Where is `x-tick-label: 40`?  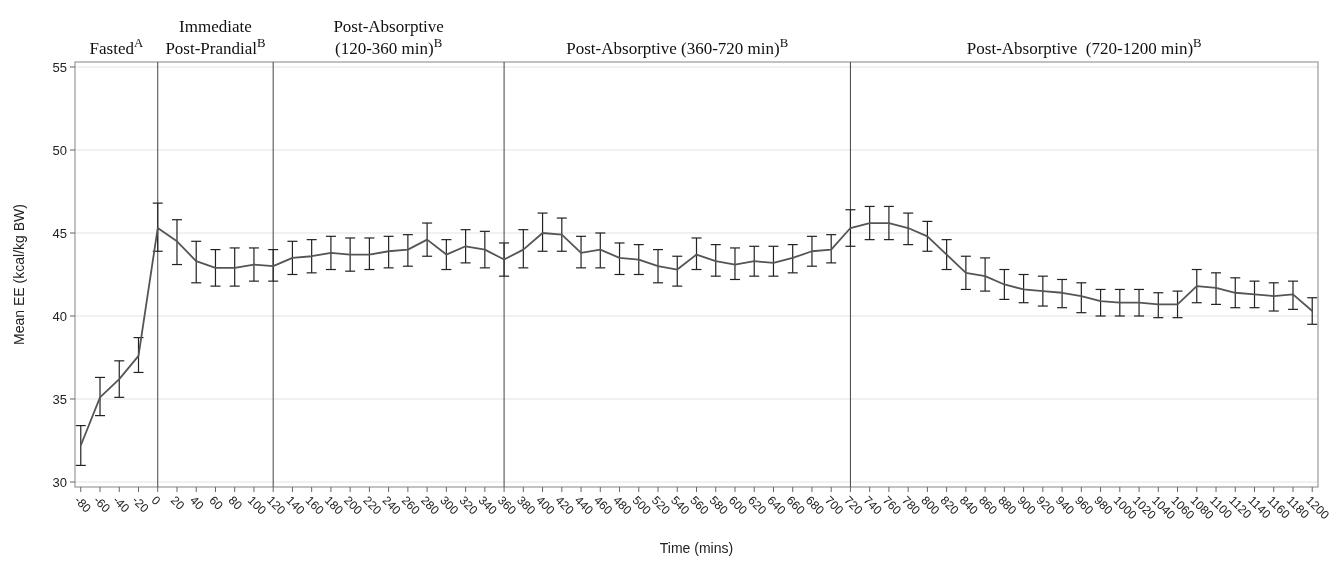 x-tick-label: 40 is located at coordinates (197, 503).